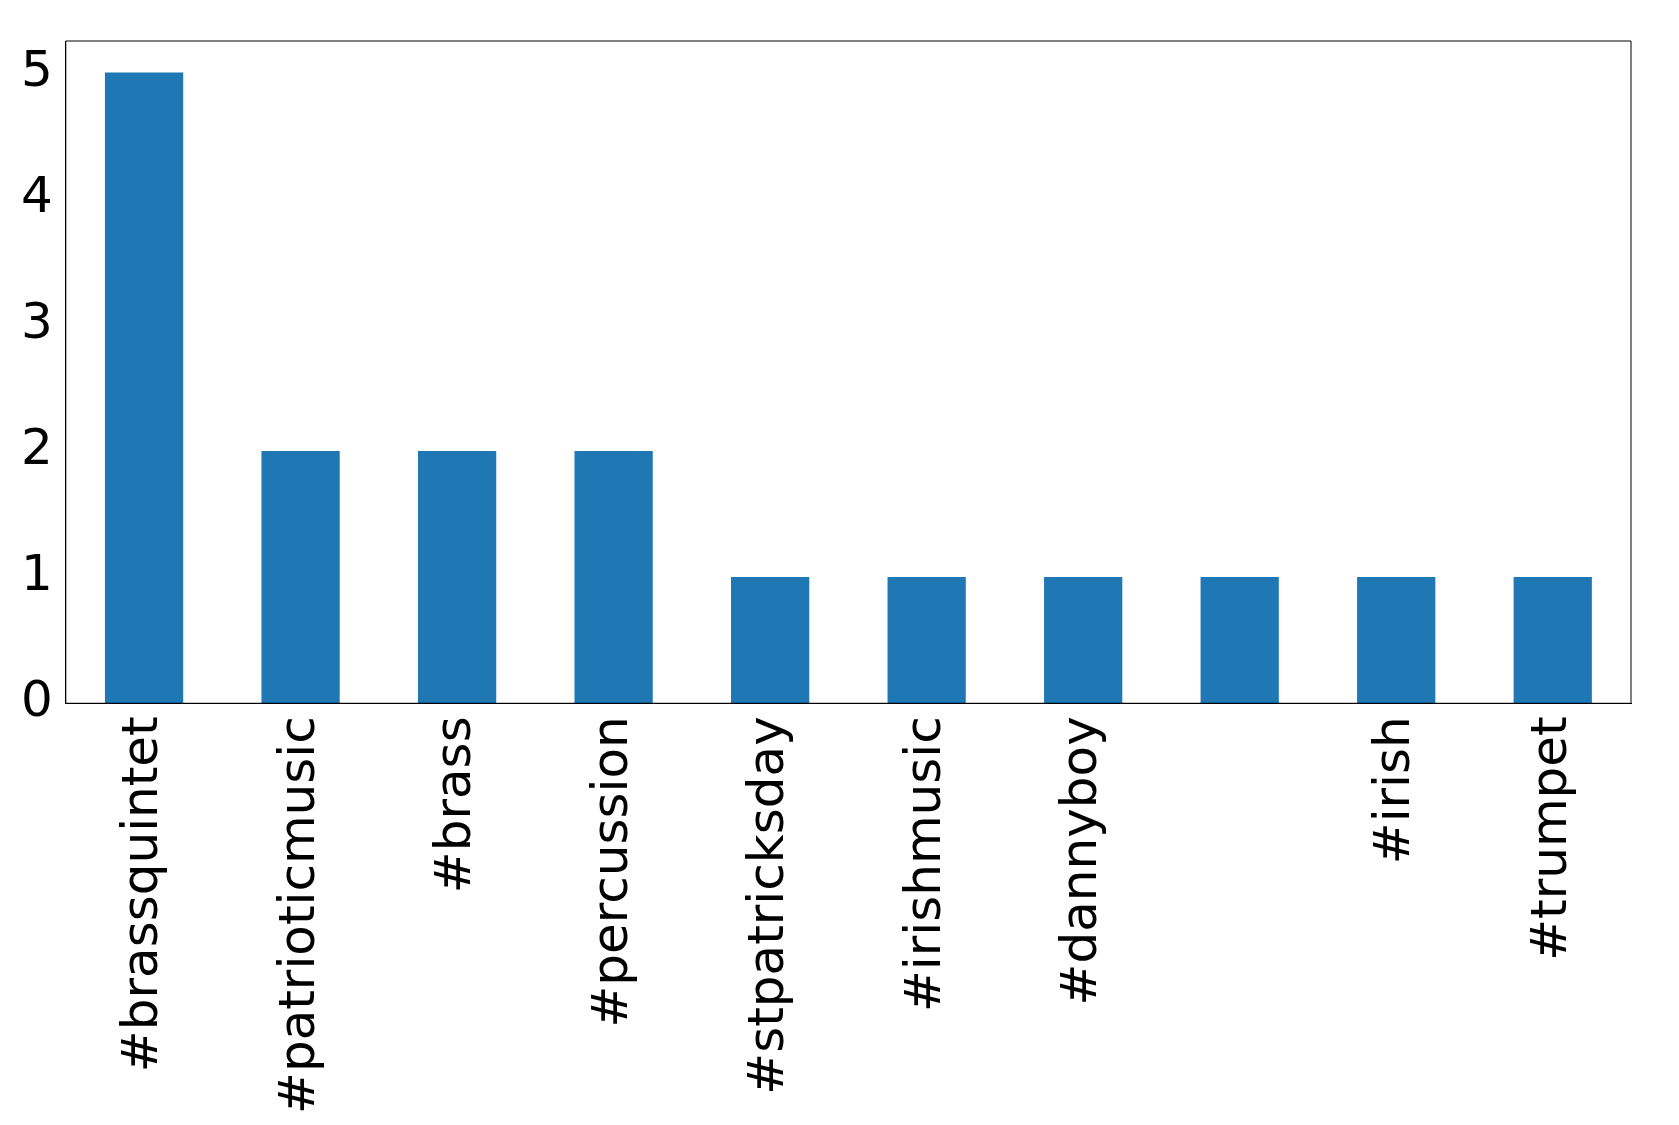 This screenshot has width=1679, height=1125. I want to click on y-tick-label: 0, so click(37, 699).